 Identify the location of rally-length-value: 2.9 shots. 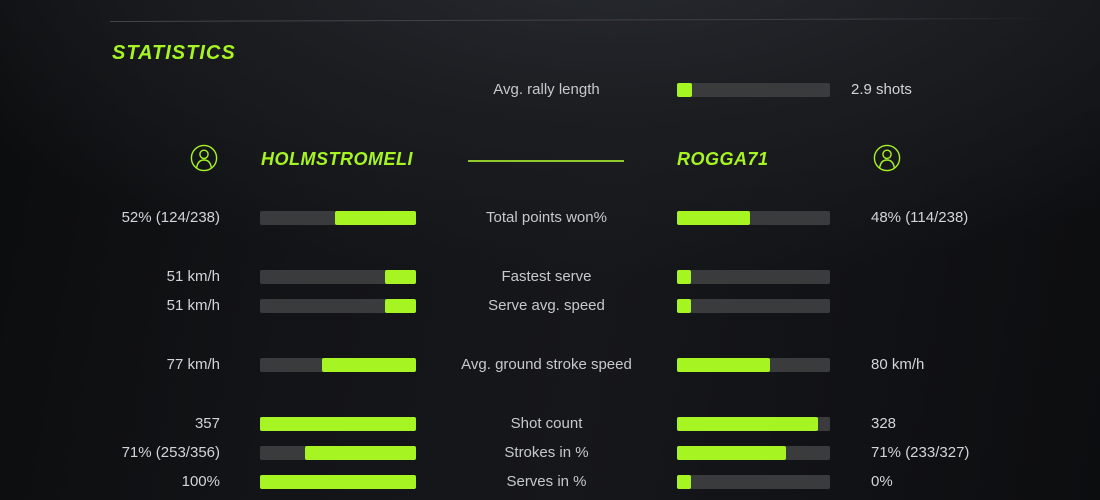
(881, 89).